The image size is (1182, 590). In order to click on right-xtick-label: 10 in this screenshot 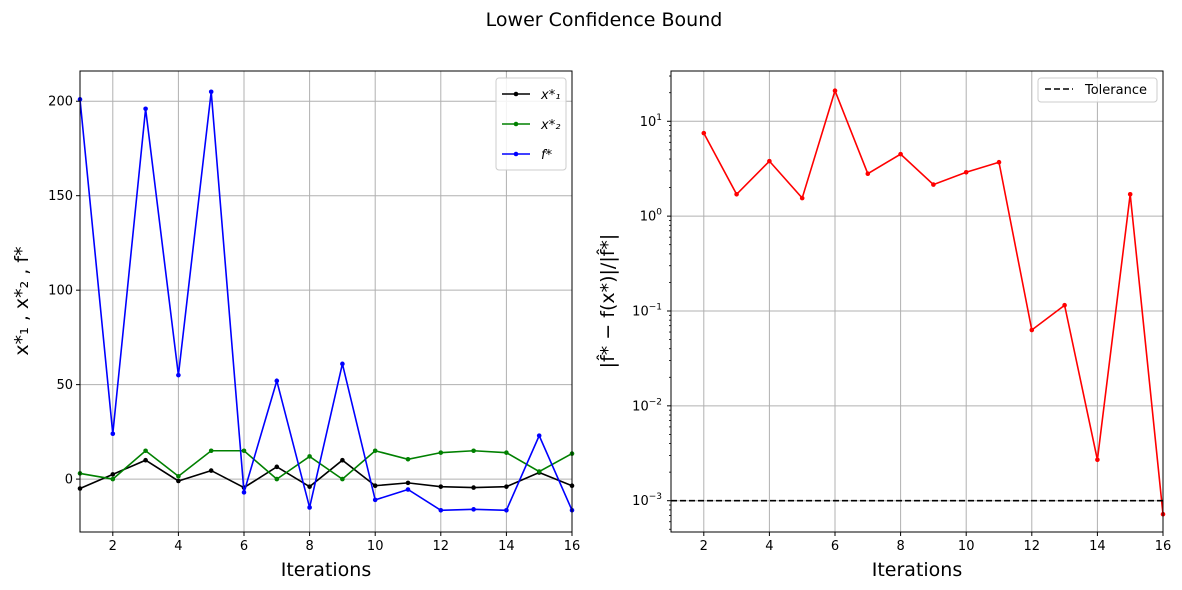, I will do `click(966, 546)`.